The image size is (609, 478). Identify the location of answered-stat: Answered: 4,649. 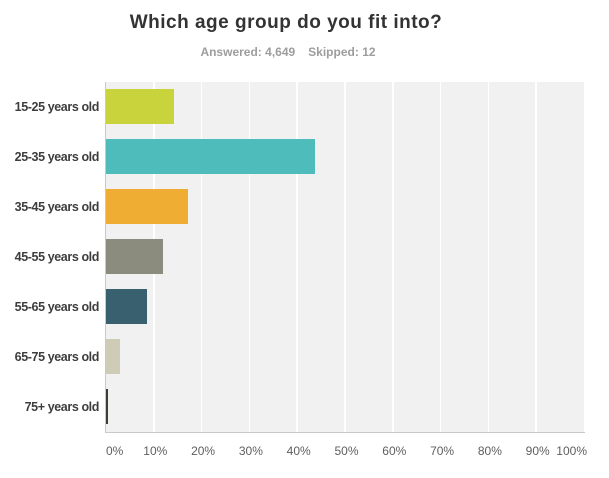
(247, 52).